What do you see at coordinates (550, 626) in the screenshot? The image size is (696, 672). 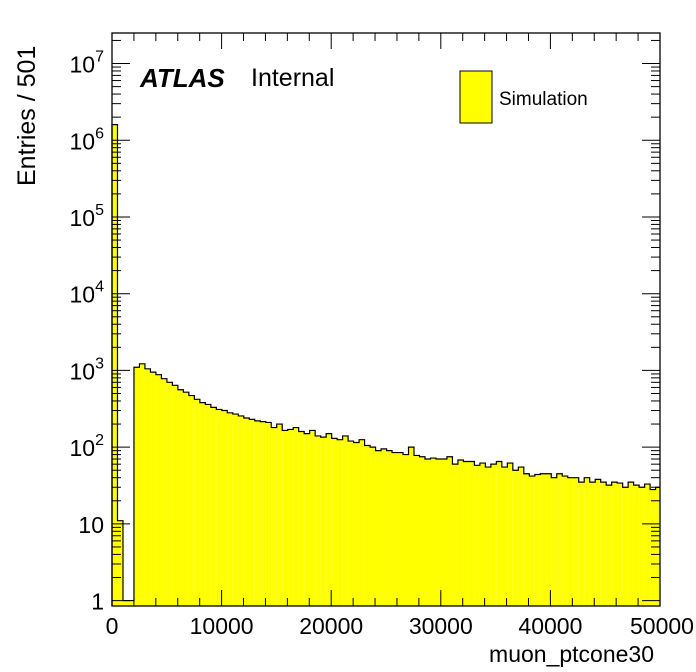 I see `x-tick-label: 40000` at bounding box center [550, 626].